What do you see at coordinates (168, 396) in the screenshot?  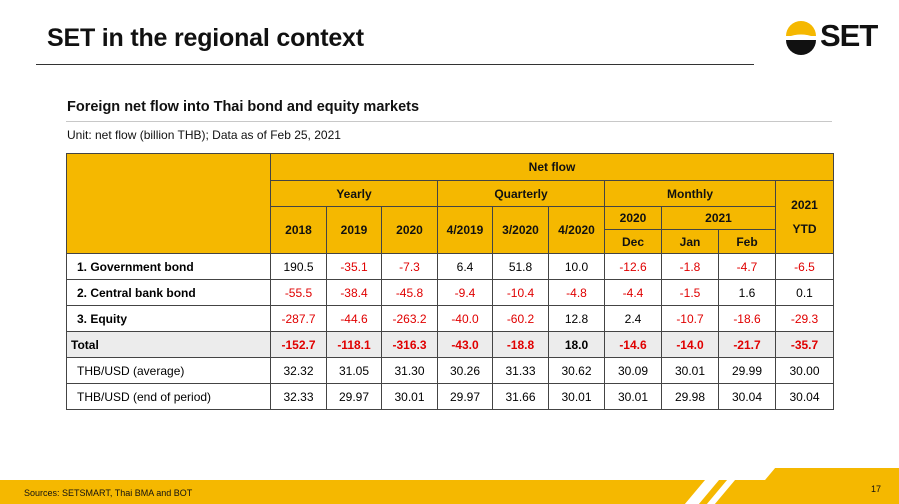 I see `row-label: THB/USD (end of period)` at bounding box center [168, 396].